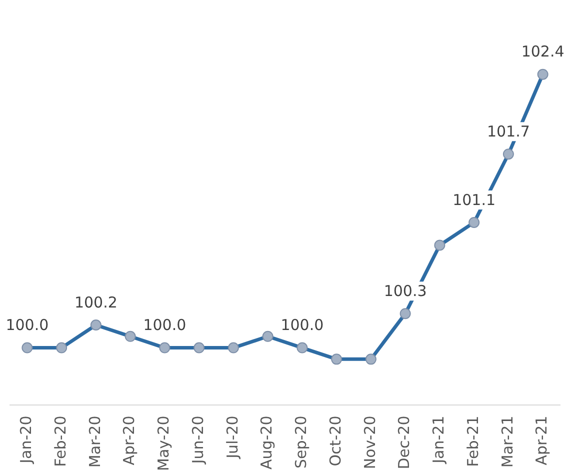  Describe the element at coordinates (267, 443) in the screenshot. I see `x-tick-label: Aug-20` at that location.